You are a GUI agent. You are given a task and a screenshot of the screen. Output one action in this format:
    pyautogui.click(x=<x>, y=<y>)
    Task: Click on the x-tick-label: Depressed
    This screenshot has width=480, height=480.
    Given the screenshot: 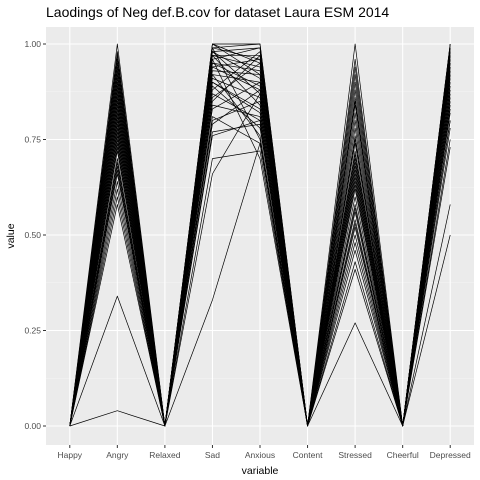 What is the action you would take?
    pyautogui.click(x=450, y=455)
    